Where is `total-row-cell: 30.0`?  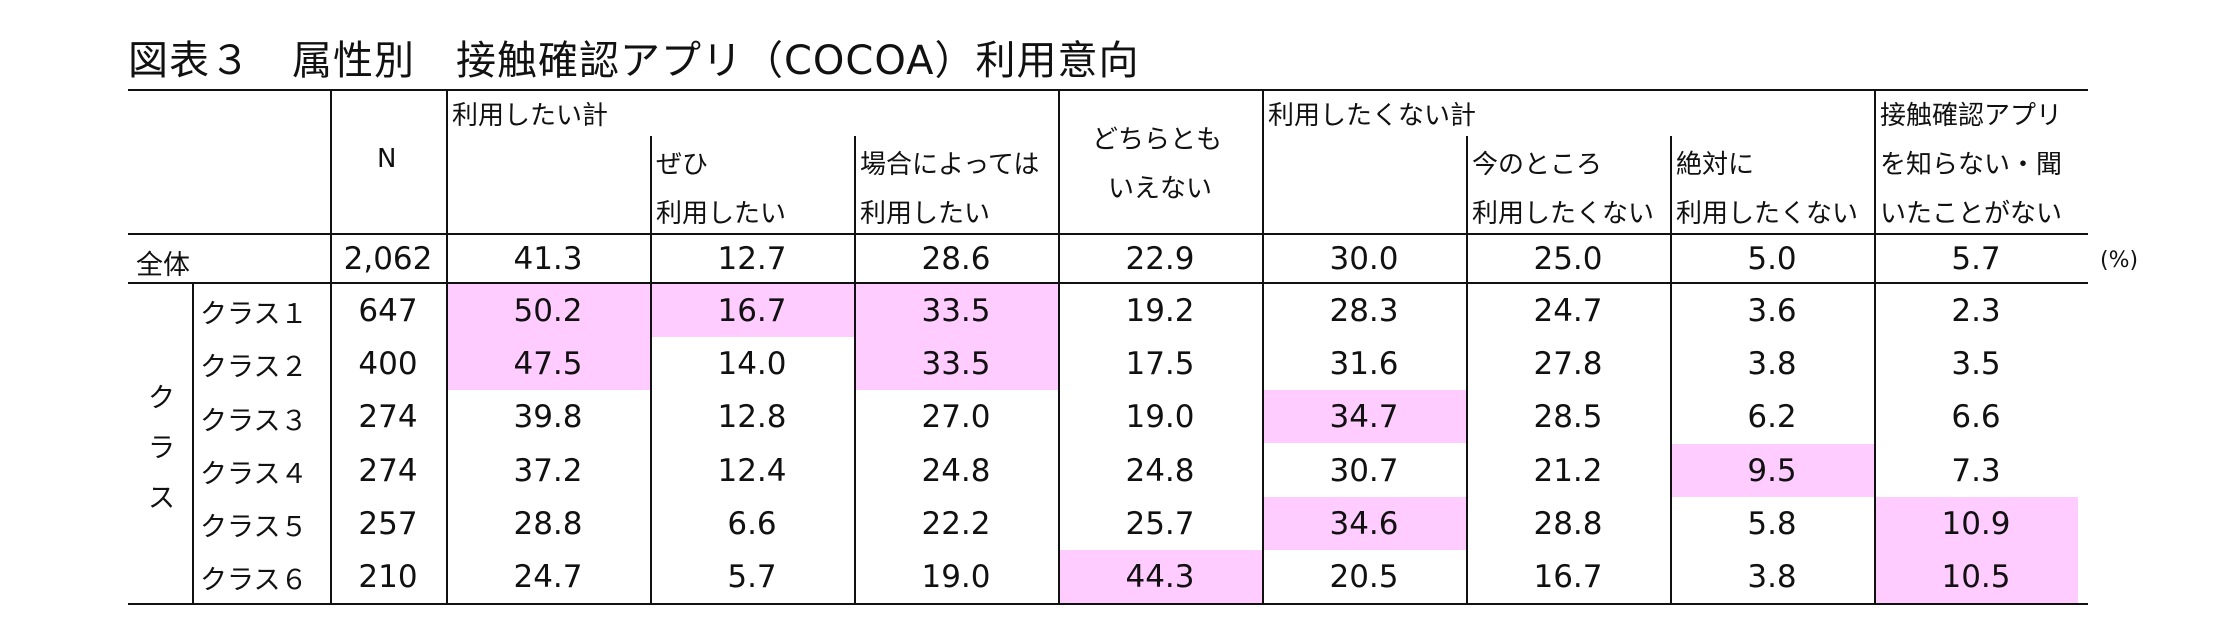
total-row-cell: 30.0 is located at coordinates (1364, 258).